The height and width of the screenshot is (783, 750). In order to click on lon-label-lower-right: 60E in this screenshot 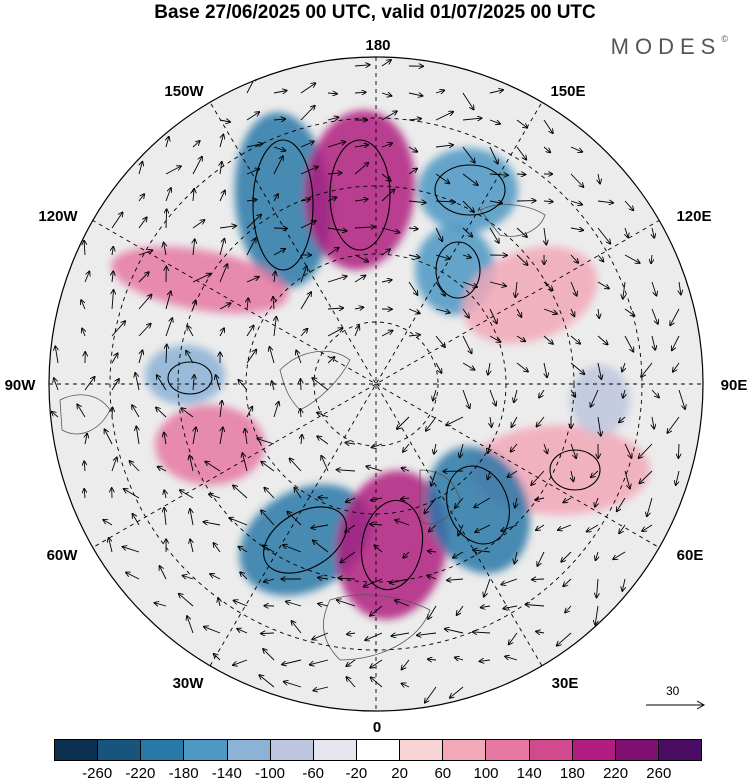, I will do `click(690, 555)`.